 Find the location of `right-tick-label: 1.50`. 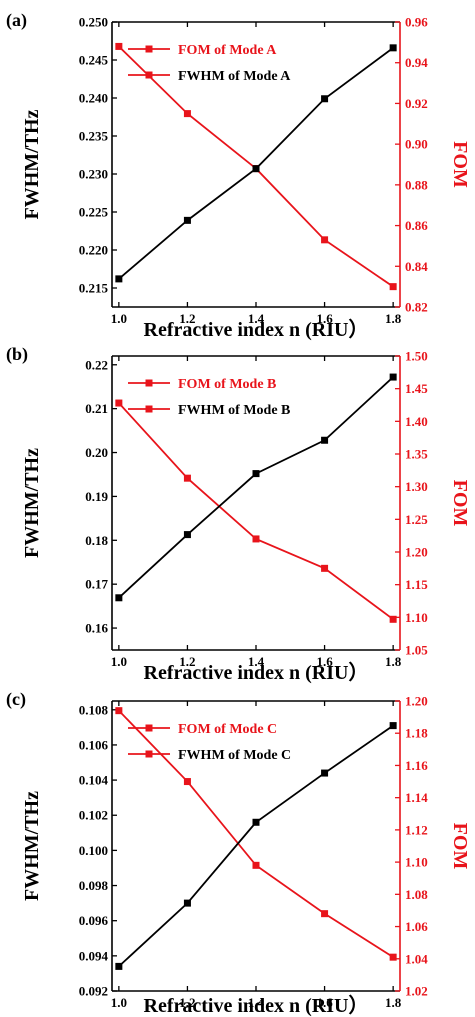

right-tick-label: 1.50 is located at coordinates (416, 356).